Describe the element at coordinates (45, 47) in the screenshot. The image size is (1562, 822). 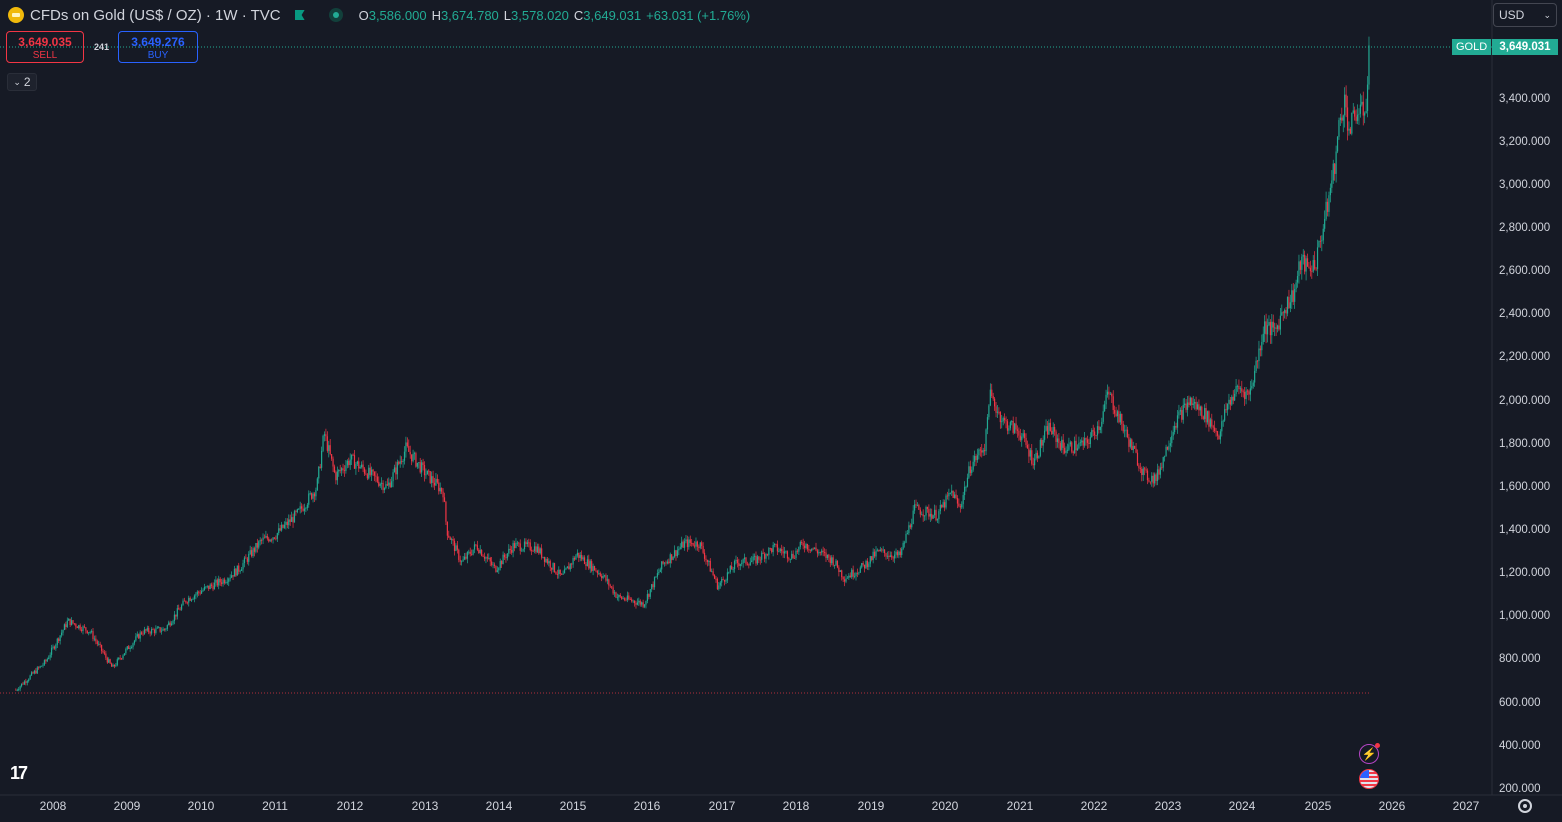
I see `sell-button: 3,649.035 SELL` at that location.